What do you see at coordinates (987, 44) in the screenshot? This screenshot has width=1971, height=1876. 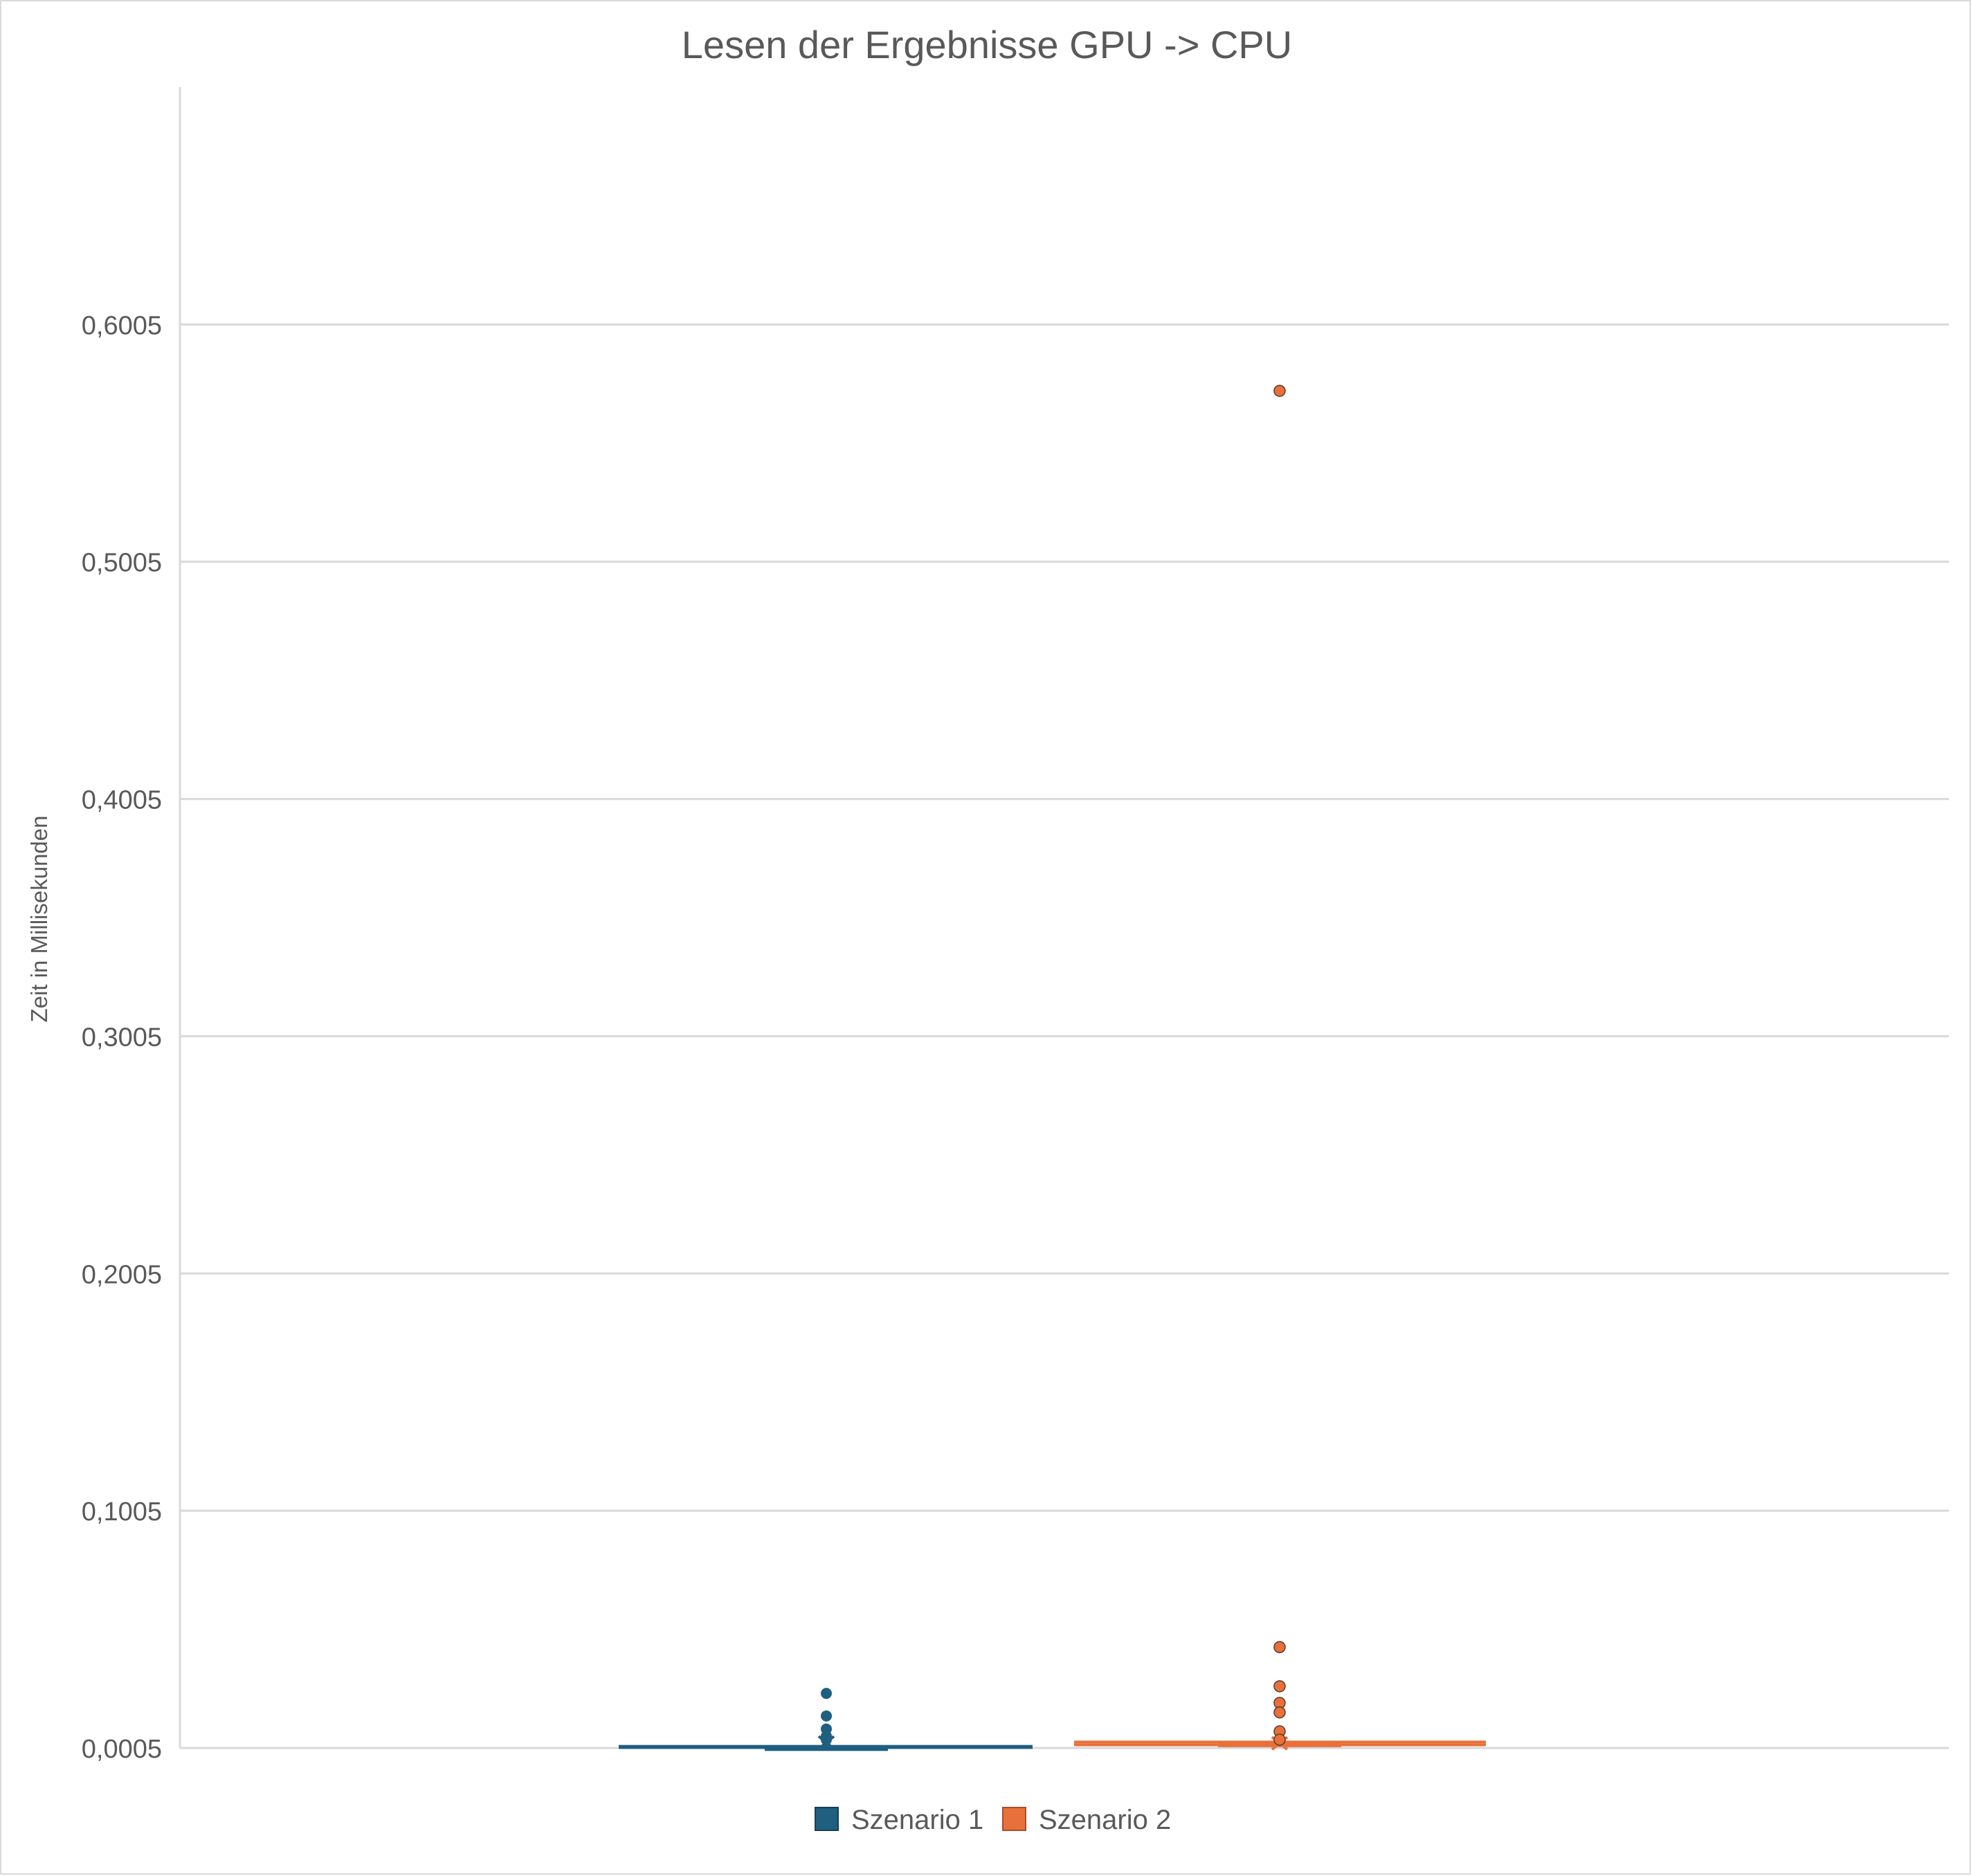 I see `chart-title: Lesen der Ergebnisse GPU -> CPU` at bounding box center [987, 44].